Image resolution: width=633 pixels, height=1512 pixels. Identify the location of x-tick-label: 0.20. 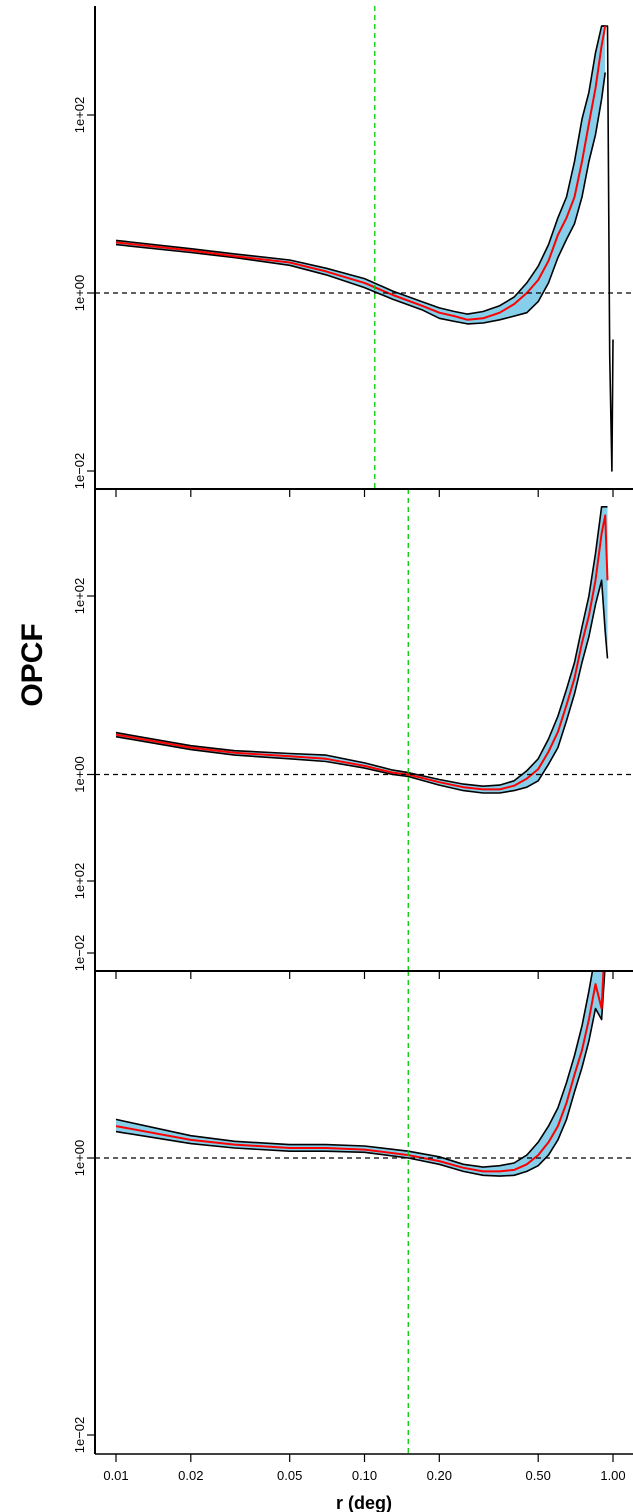
(439, 1475).